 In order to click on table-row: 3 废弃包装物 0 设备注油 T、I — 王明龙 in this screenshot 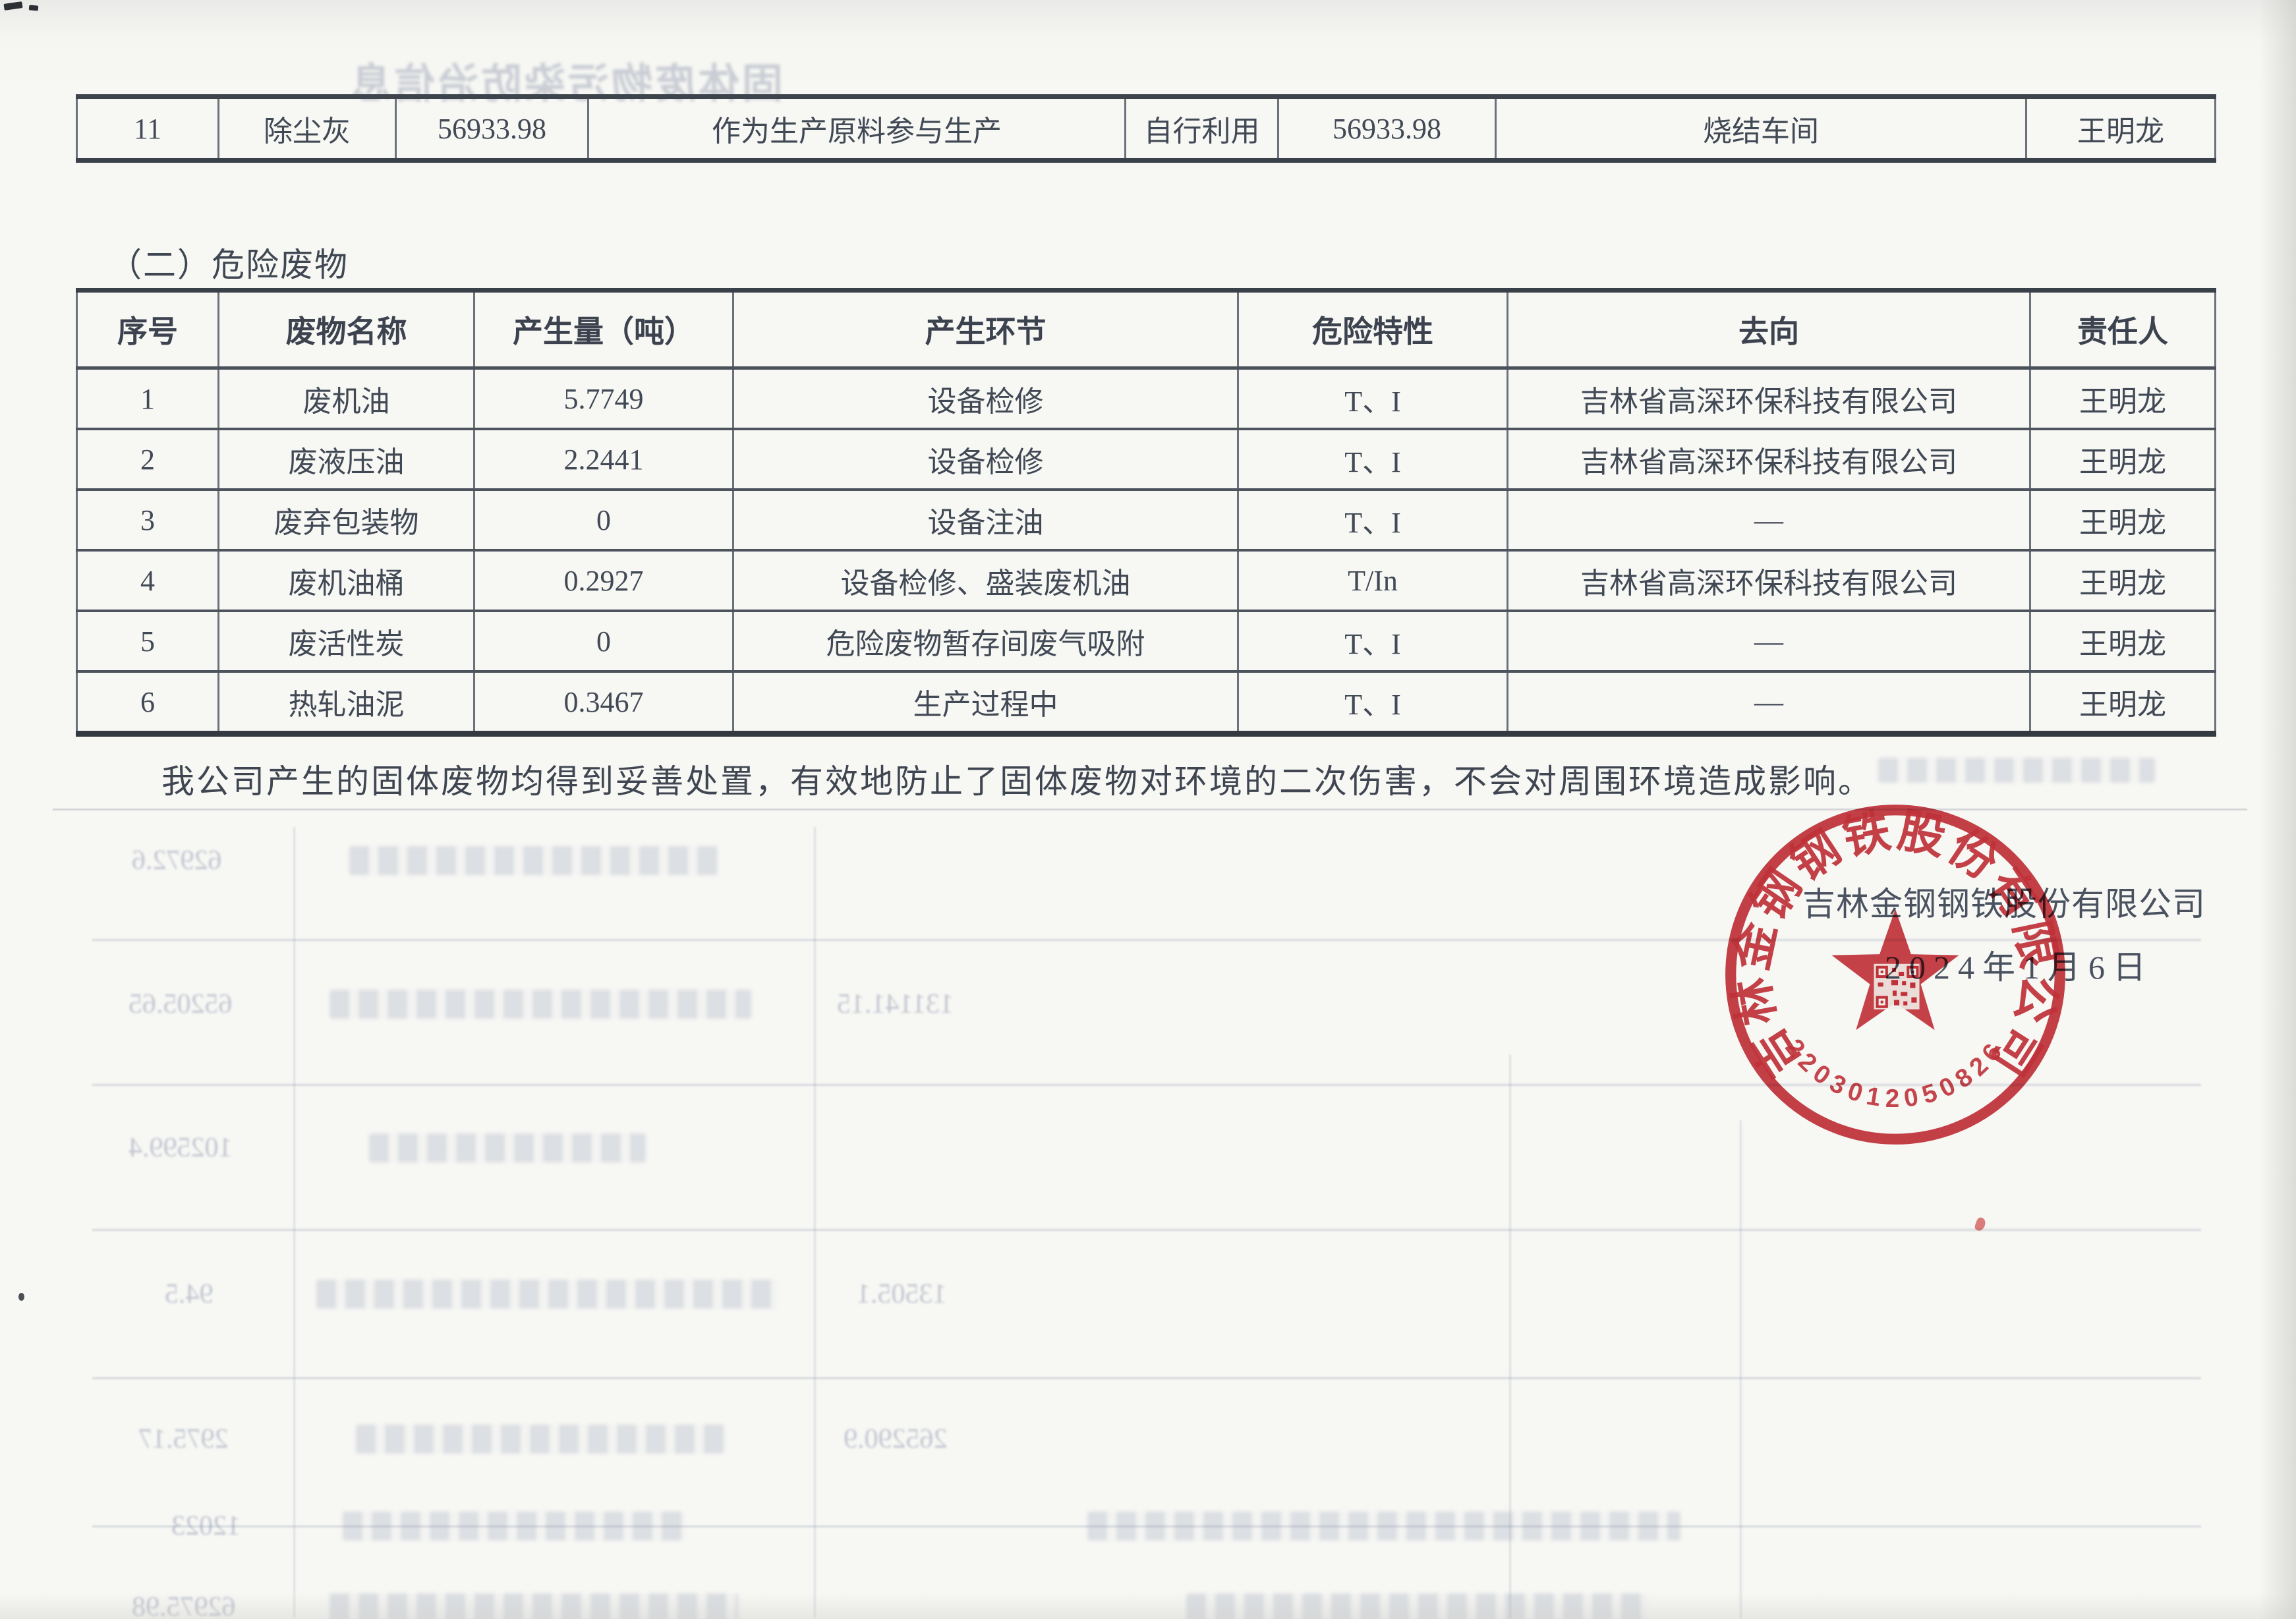, I will do `click(1146, 521)`.